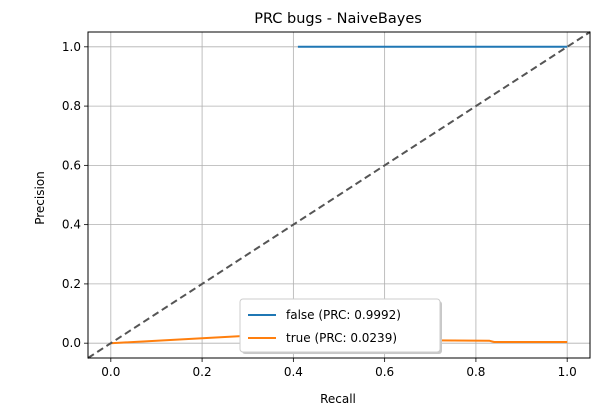 This screenshot has height=411, width=610. I want to click on legend-label: false (PRC: 0.9992), so click(343, 315).